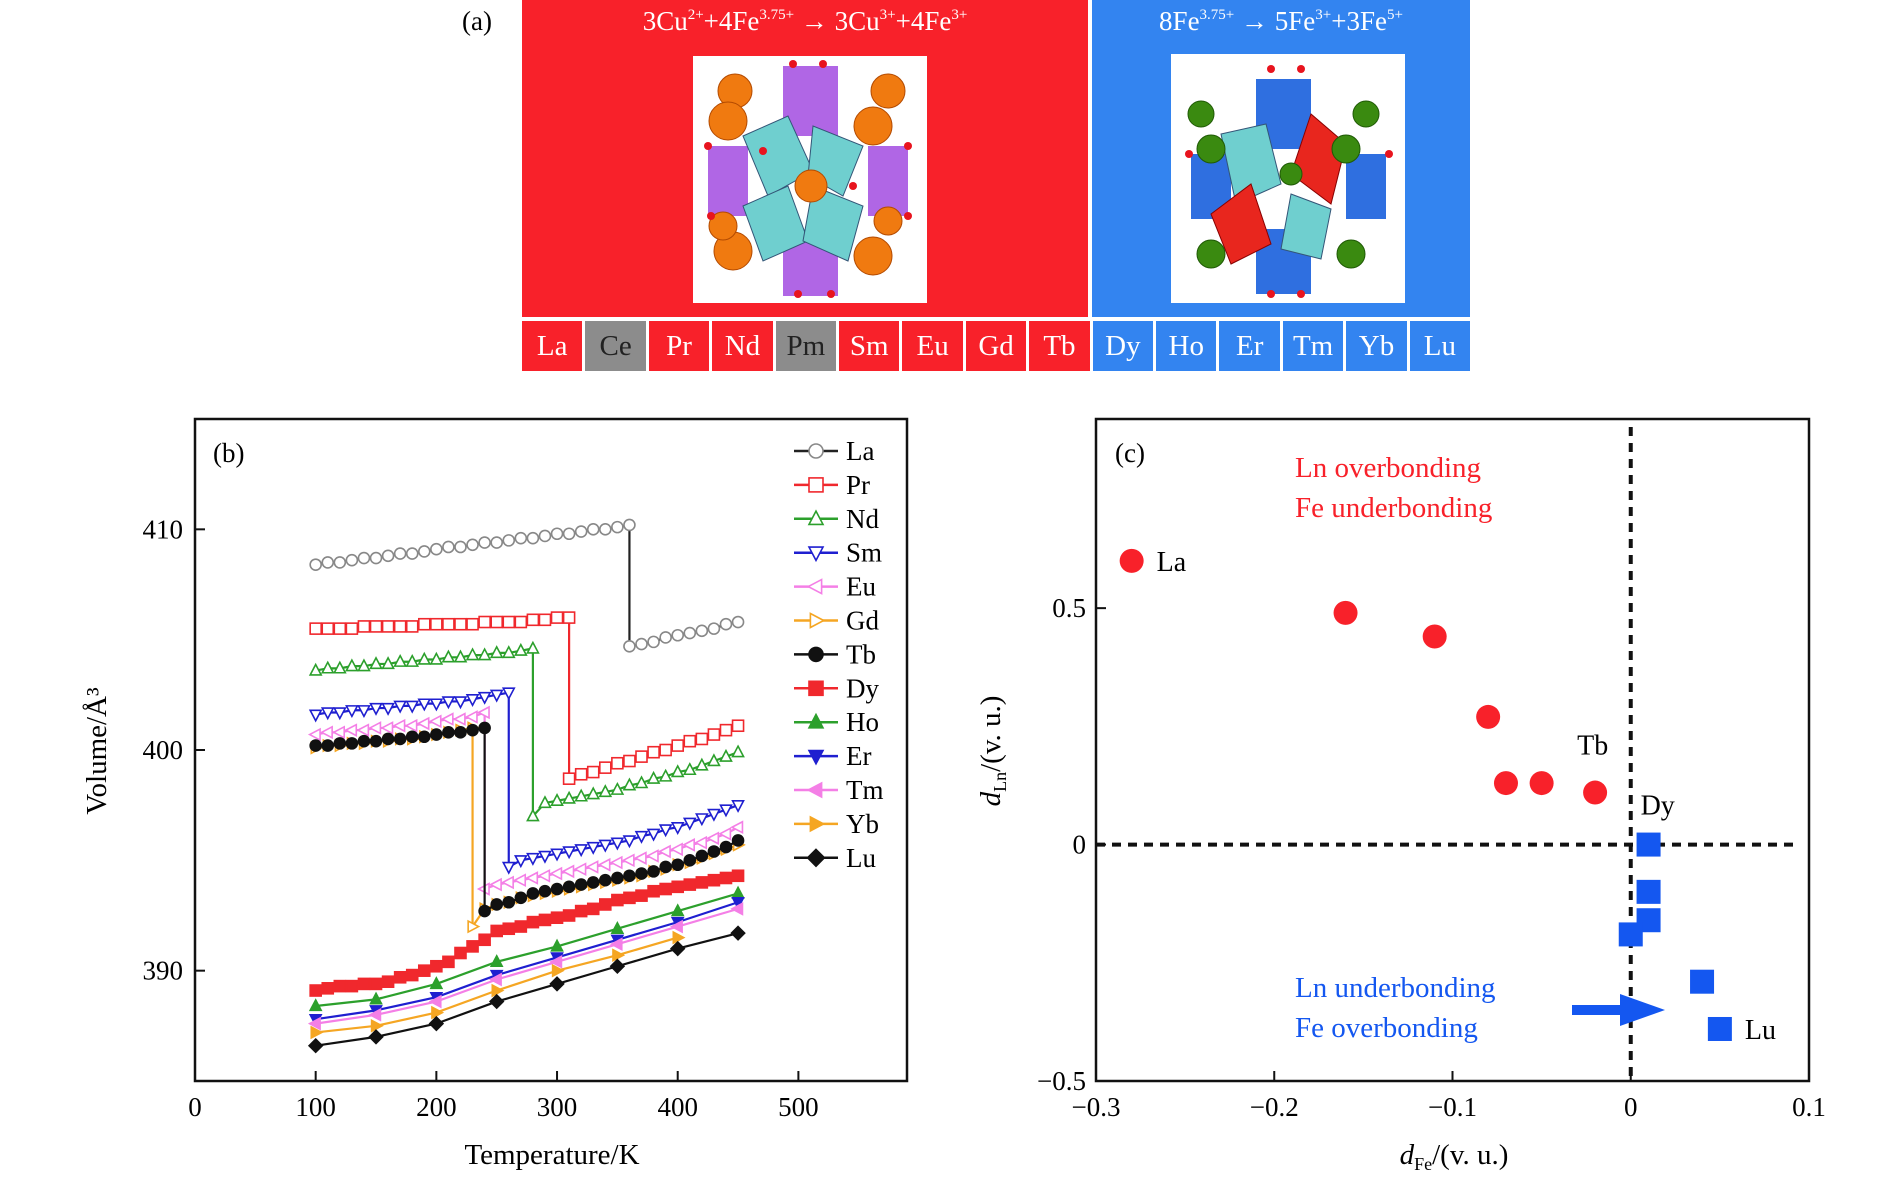 The width and height of the screenshot is (1890, 1178). Describe the element at coordinates (1186, 346) in the screenshot. I see `element-cell-ho: Ho` at that location.